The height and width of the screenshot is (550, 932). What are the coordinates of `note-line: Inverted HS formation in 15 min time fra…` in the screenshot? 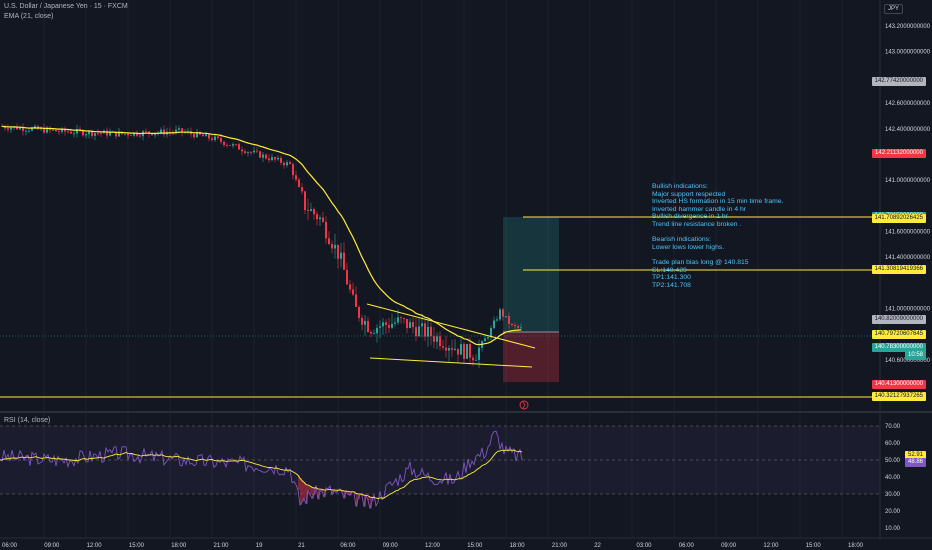 It's located at (718, 202).